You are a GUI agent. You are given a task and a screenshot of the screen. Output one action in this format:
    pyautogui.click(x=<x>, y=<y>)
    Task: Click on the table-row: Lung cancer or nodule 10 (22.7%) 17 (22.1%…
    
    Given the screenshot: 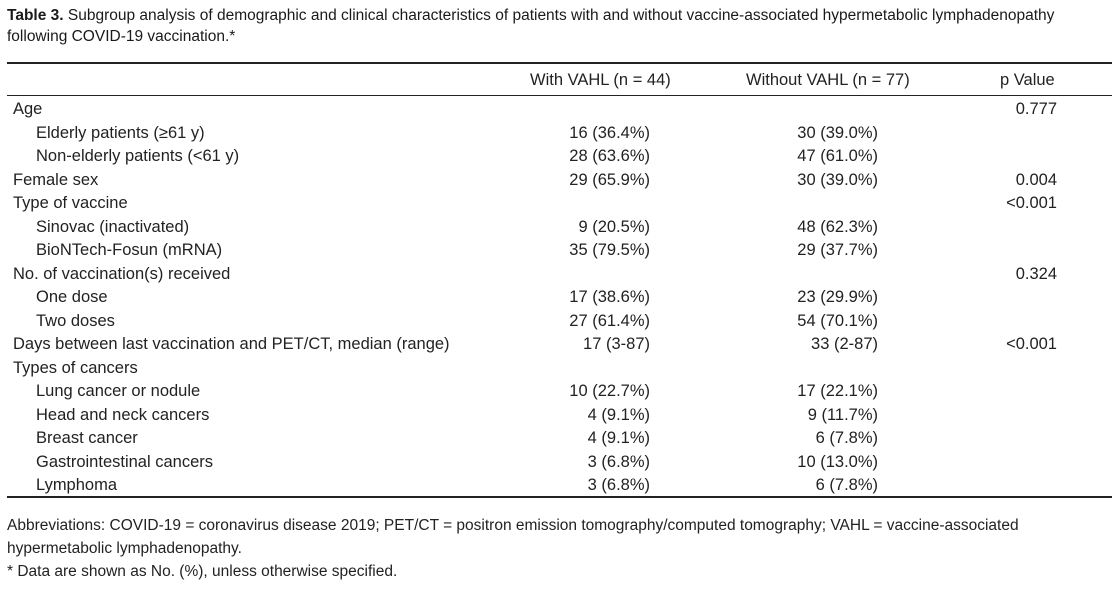 What is the action you would take?
    pyautogui.click(x=559, y=392)
    